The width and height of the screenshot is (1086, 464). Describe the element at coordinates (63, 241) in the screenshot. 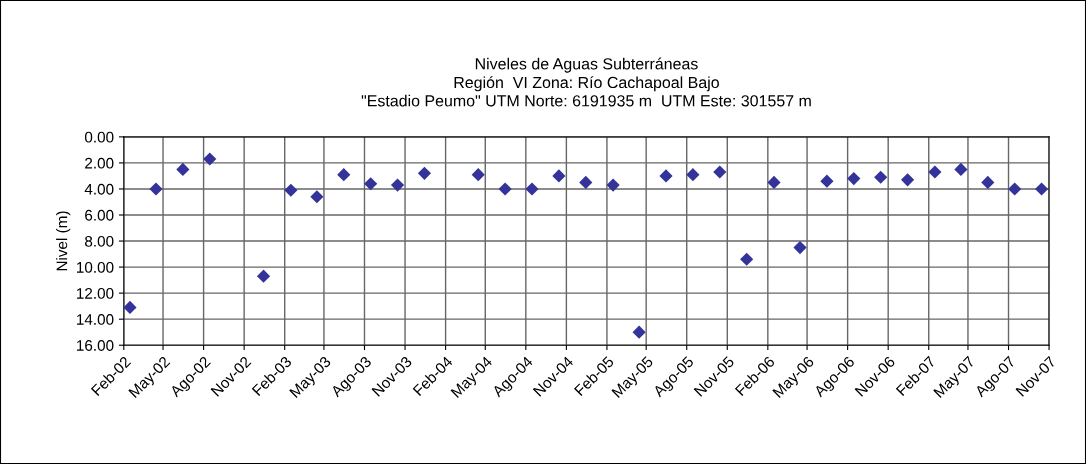

I see `y-axis-title: Nivel (m)` at that location.